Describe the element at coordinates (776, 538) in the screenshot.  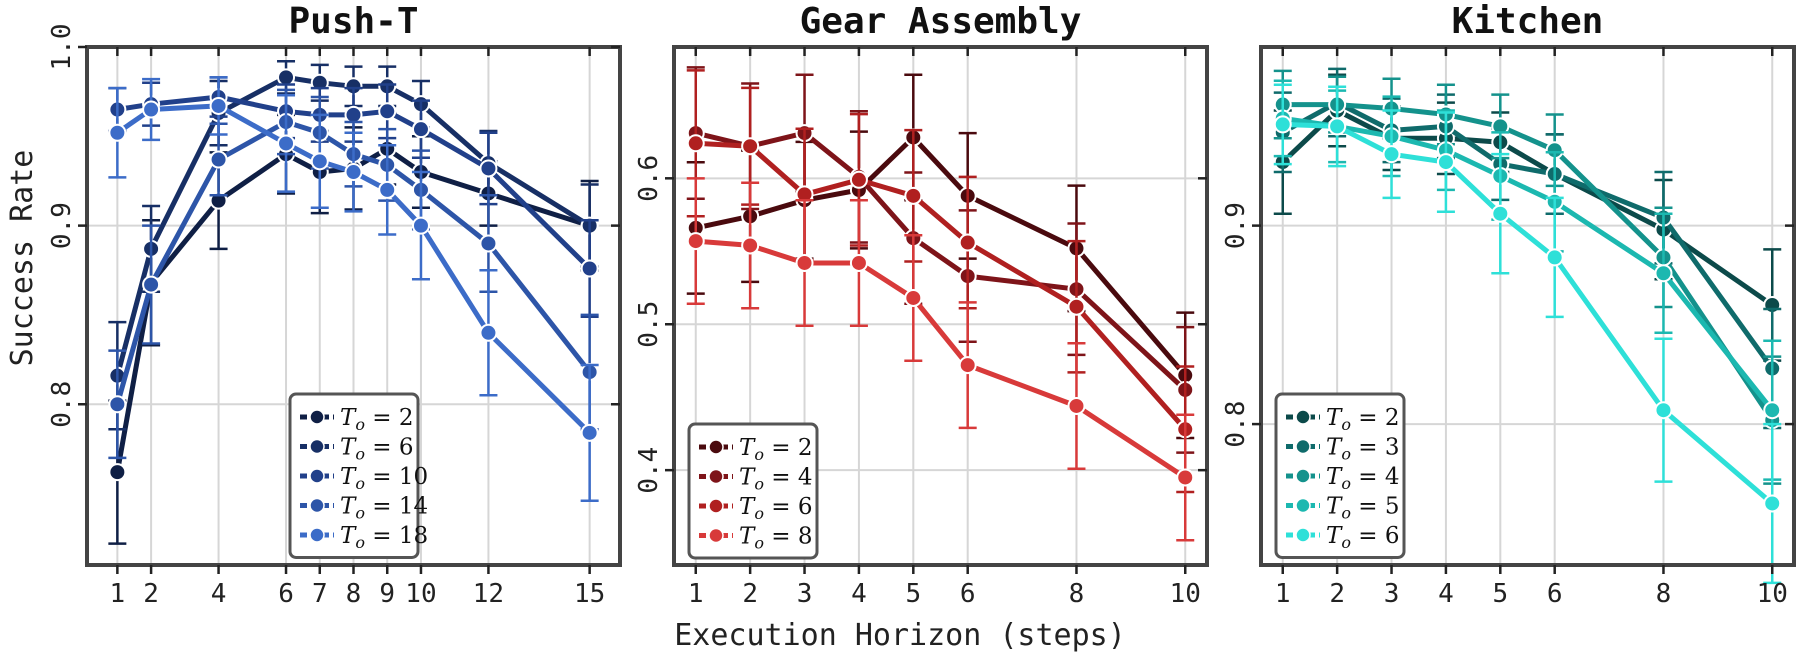
I see `legend-label: To = 8` at that location.